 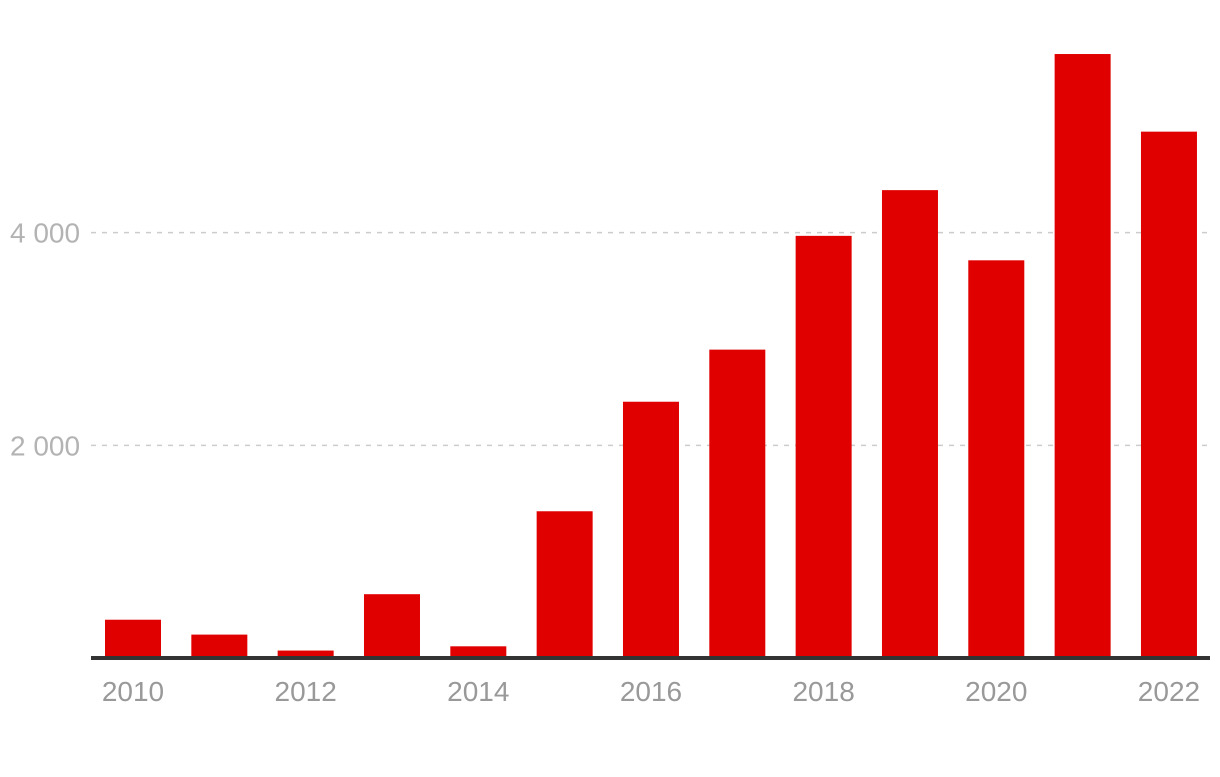 What do you see at coordinates (1168, 394) in the screenshot?
I see `bar-2022` at bounding box center [1168, 394].